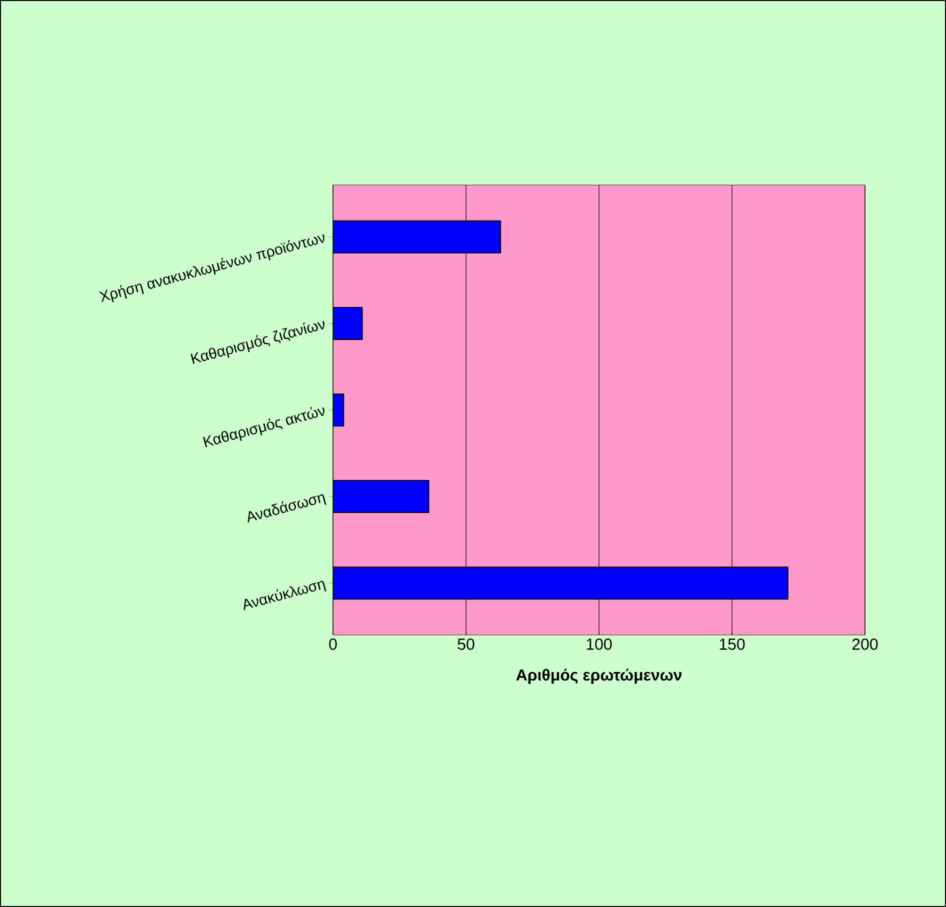 The width and height of the screenshot is (946, 907). What do you see at coordinates (599, 644) in the screenshot?
I see `x-tick-label: 100` at bounding box center [599, 644].